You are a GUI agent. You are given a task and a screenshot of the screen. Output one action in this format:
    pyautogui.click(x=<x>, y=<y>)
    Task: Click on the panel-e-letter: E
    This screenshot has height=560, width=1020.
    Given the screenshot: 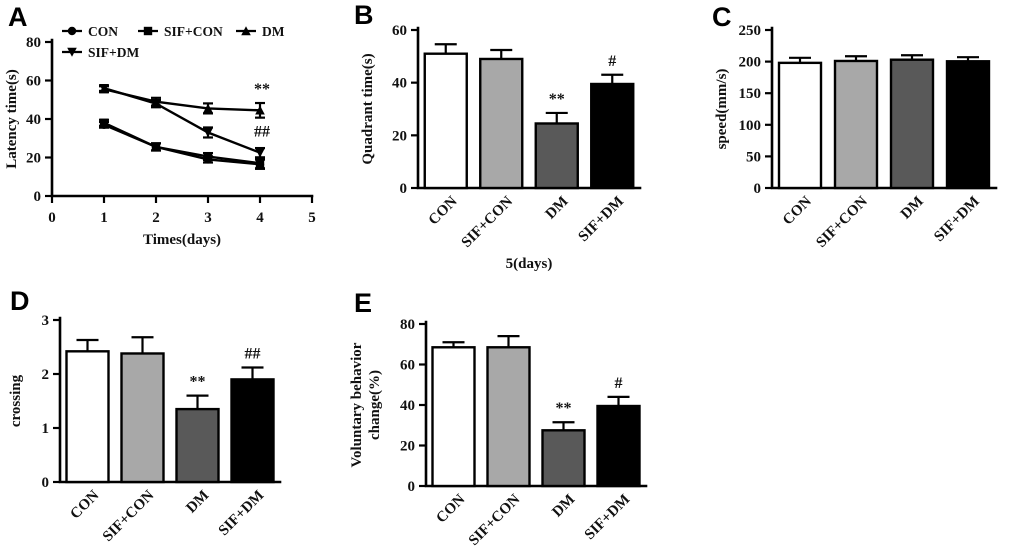 What is the action you would take?
    pyautogui.click(x=363, y=303)
    